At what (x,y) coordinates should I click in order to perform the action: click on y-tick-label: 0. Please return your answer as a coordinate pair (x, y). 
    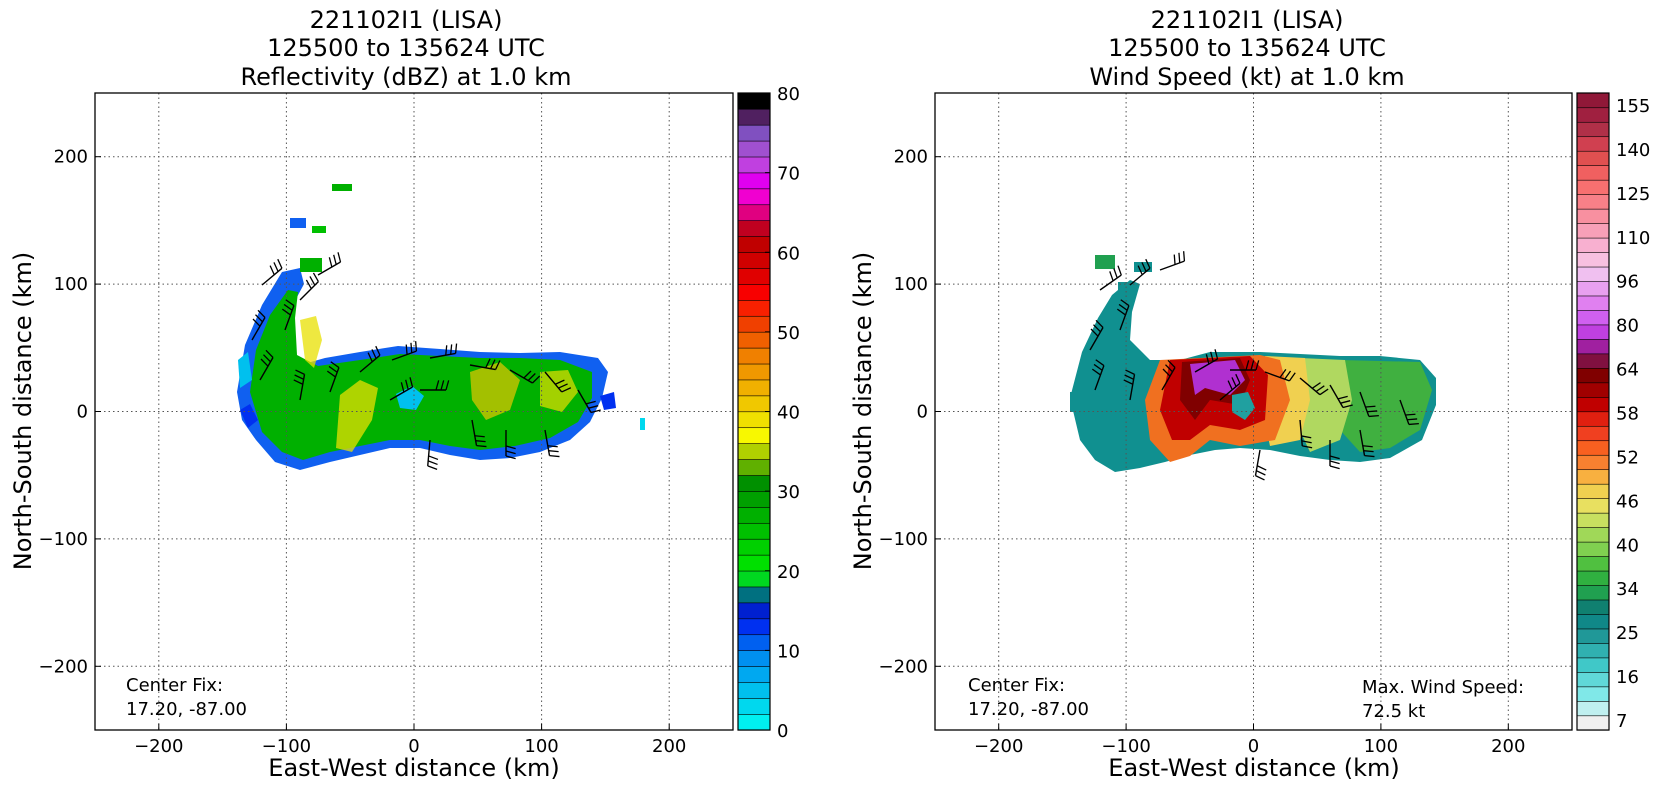
    Looking at the image, I should click on (922, 412).